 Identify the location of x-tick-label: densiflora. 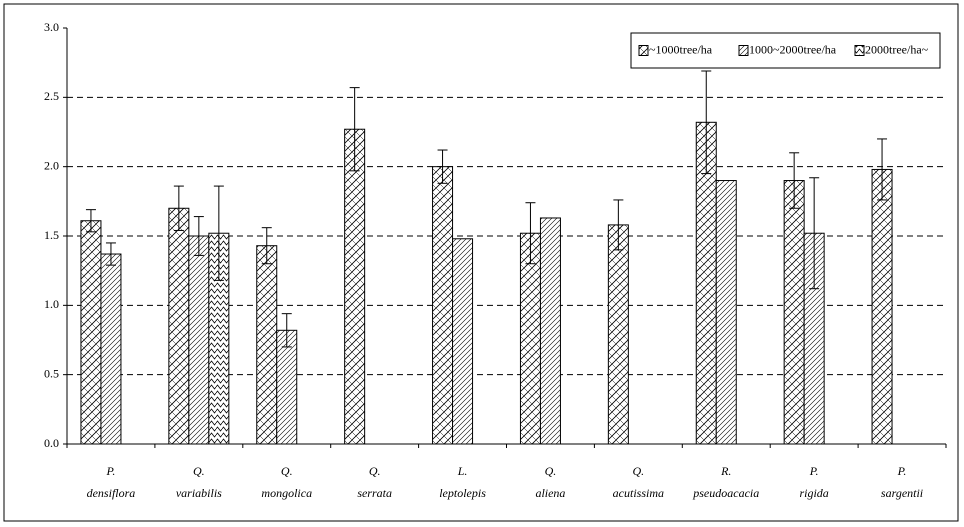
(111, 493).